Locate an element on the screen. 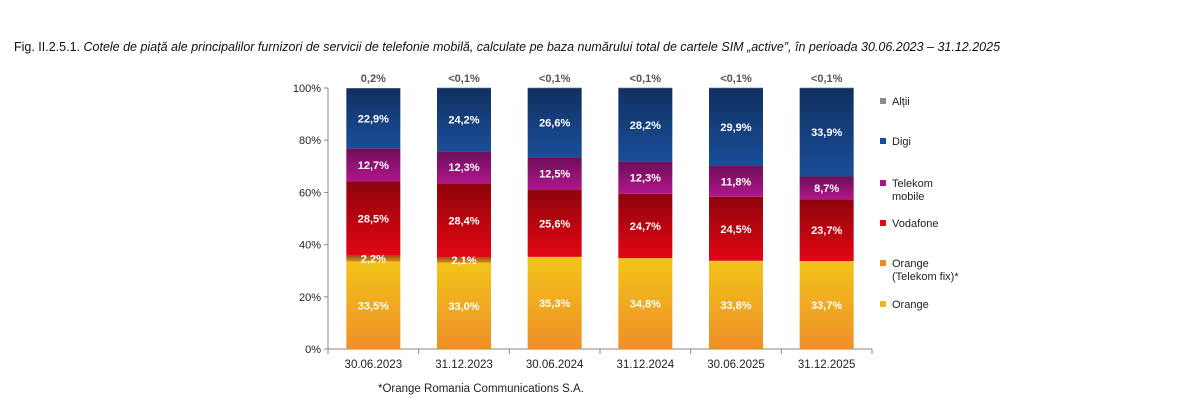 The height and width of the screenshot is (400, 1200). data-label: 8,7% is located at coordinates (826, 189).